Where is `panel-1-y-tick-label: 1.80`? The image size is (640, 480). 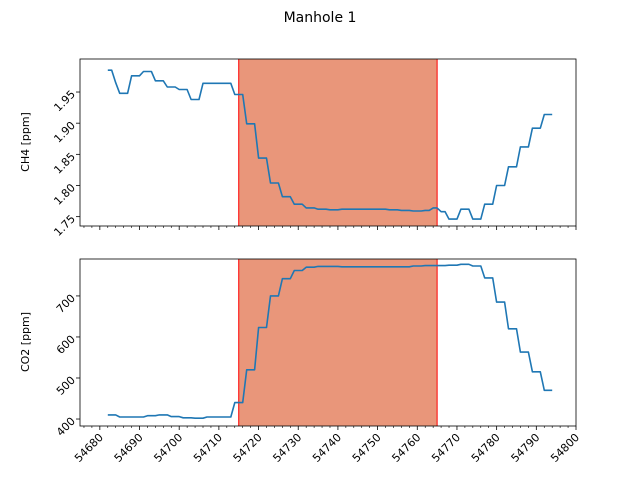
panel-1-y-tick-label: 1.80 is located at coordinates (64, 194).